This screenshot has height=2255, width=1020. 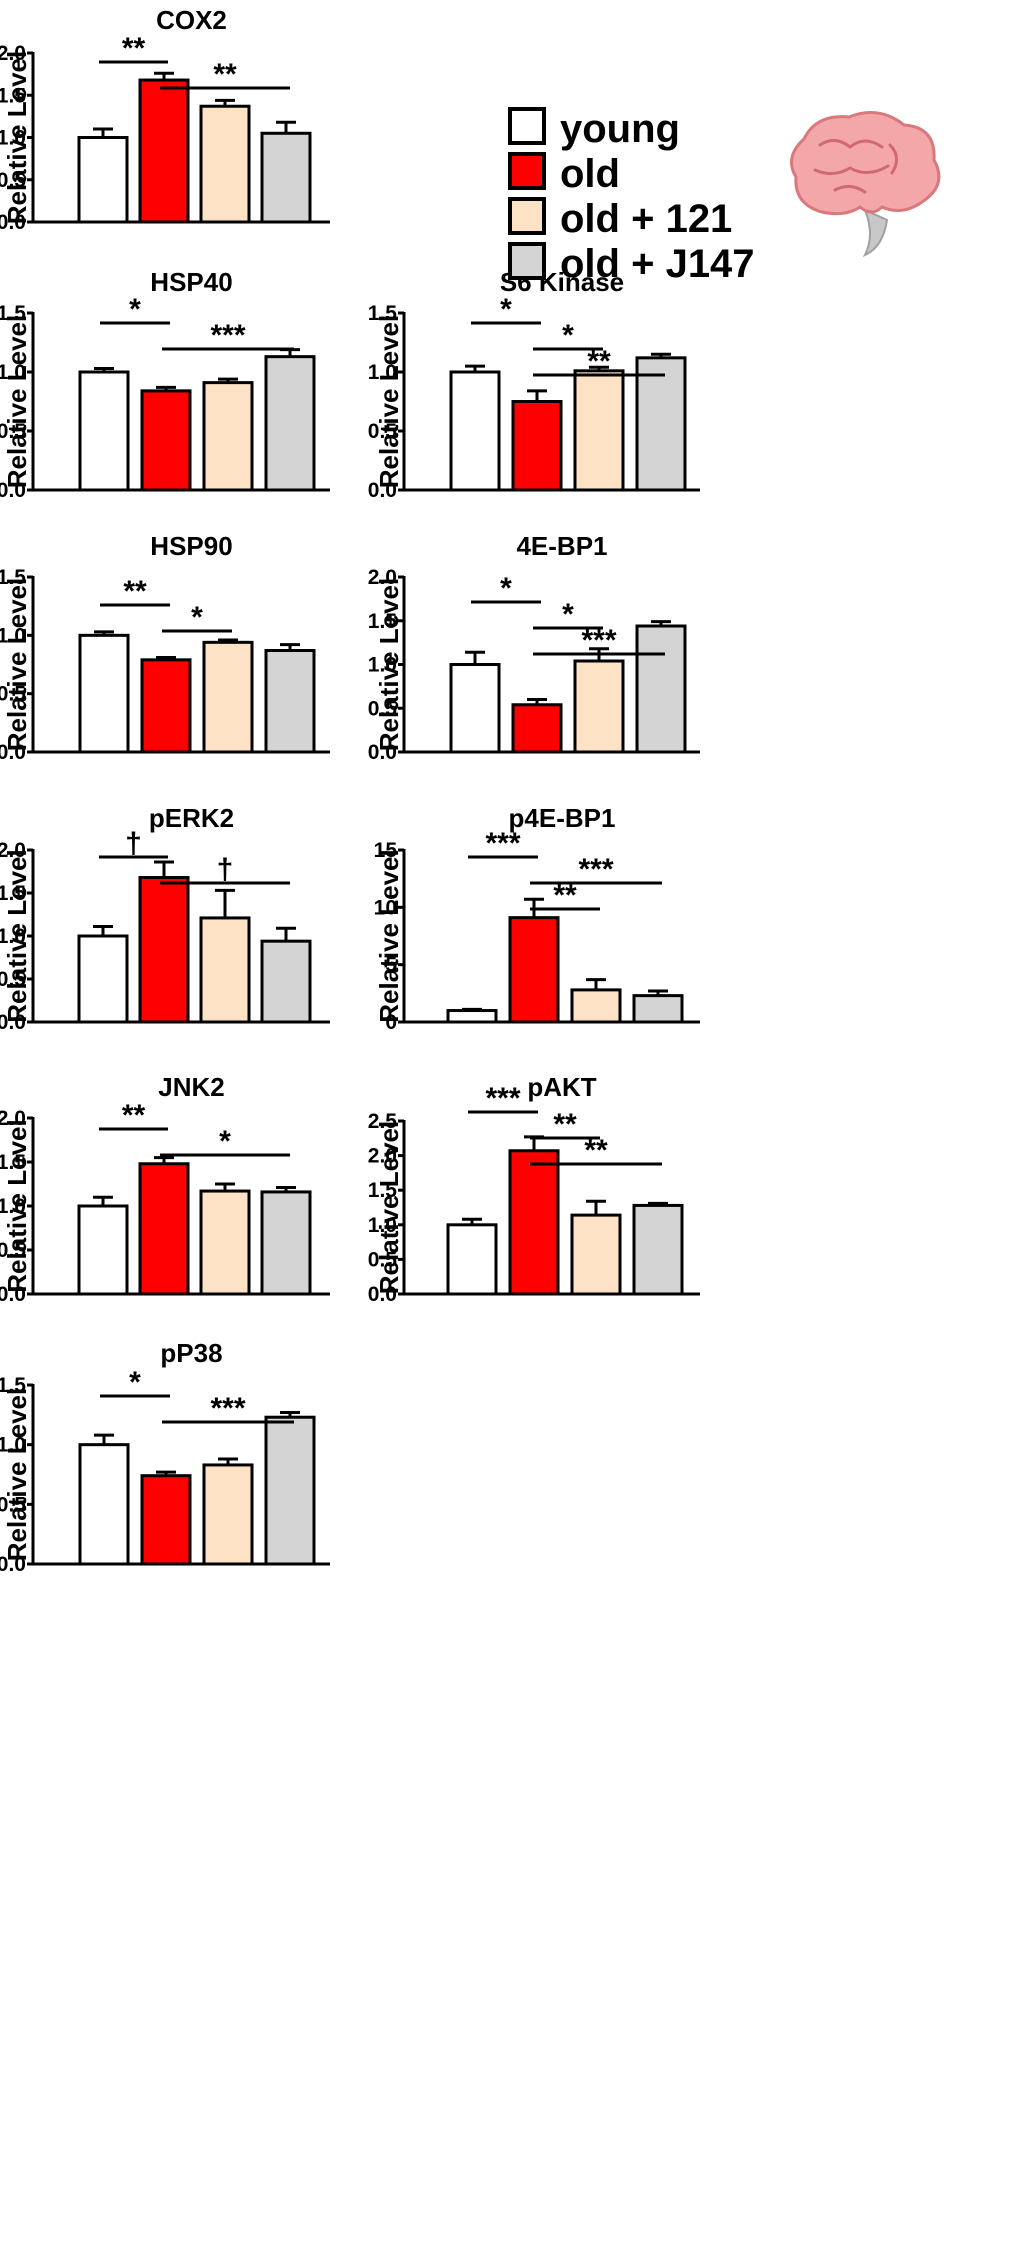 I want to click on y-tick-label: 5, so click(x=391, y=965).